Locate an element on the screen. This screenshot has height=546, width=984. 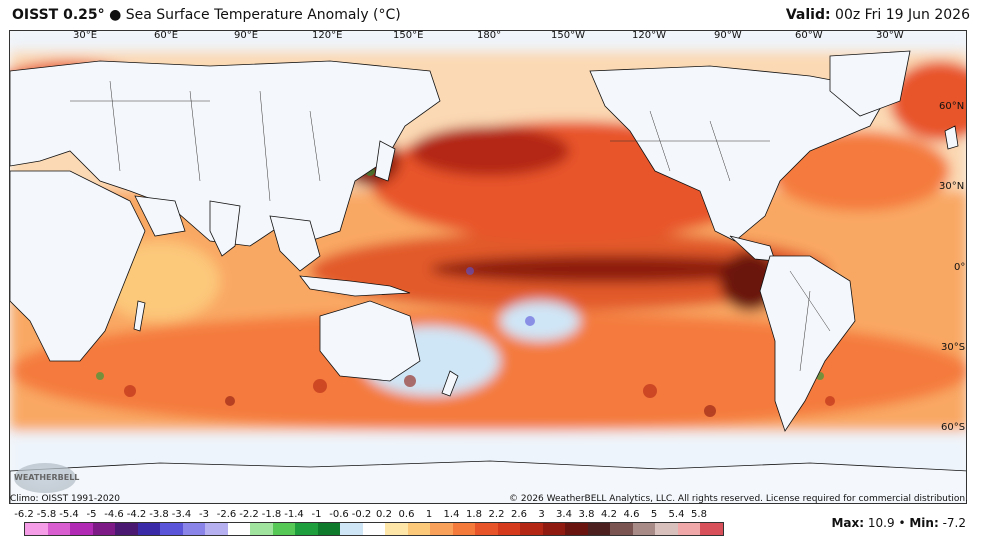
valid-time: Valid: 00z Fri 19 Jun 2026 is located at coordinates (878, 15).